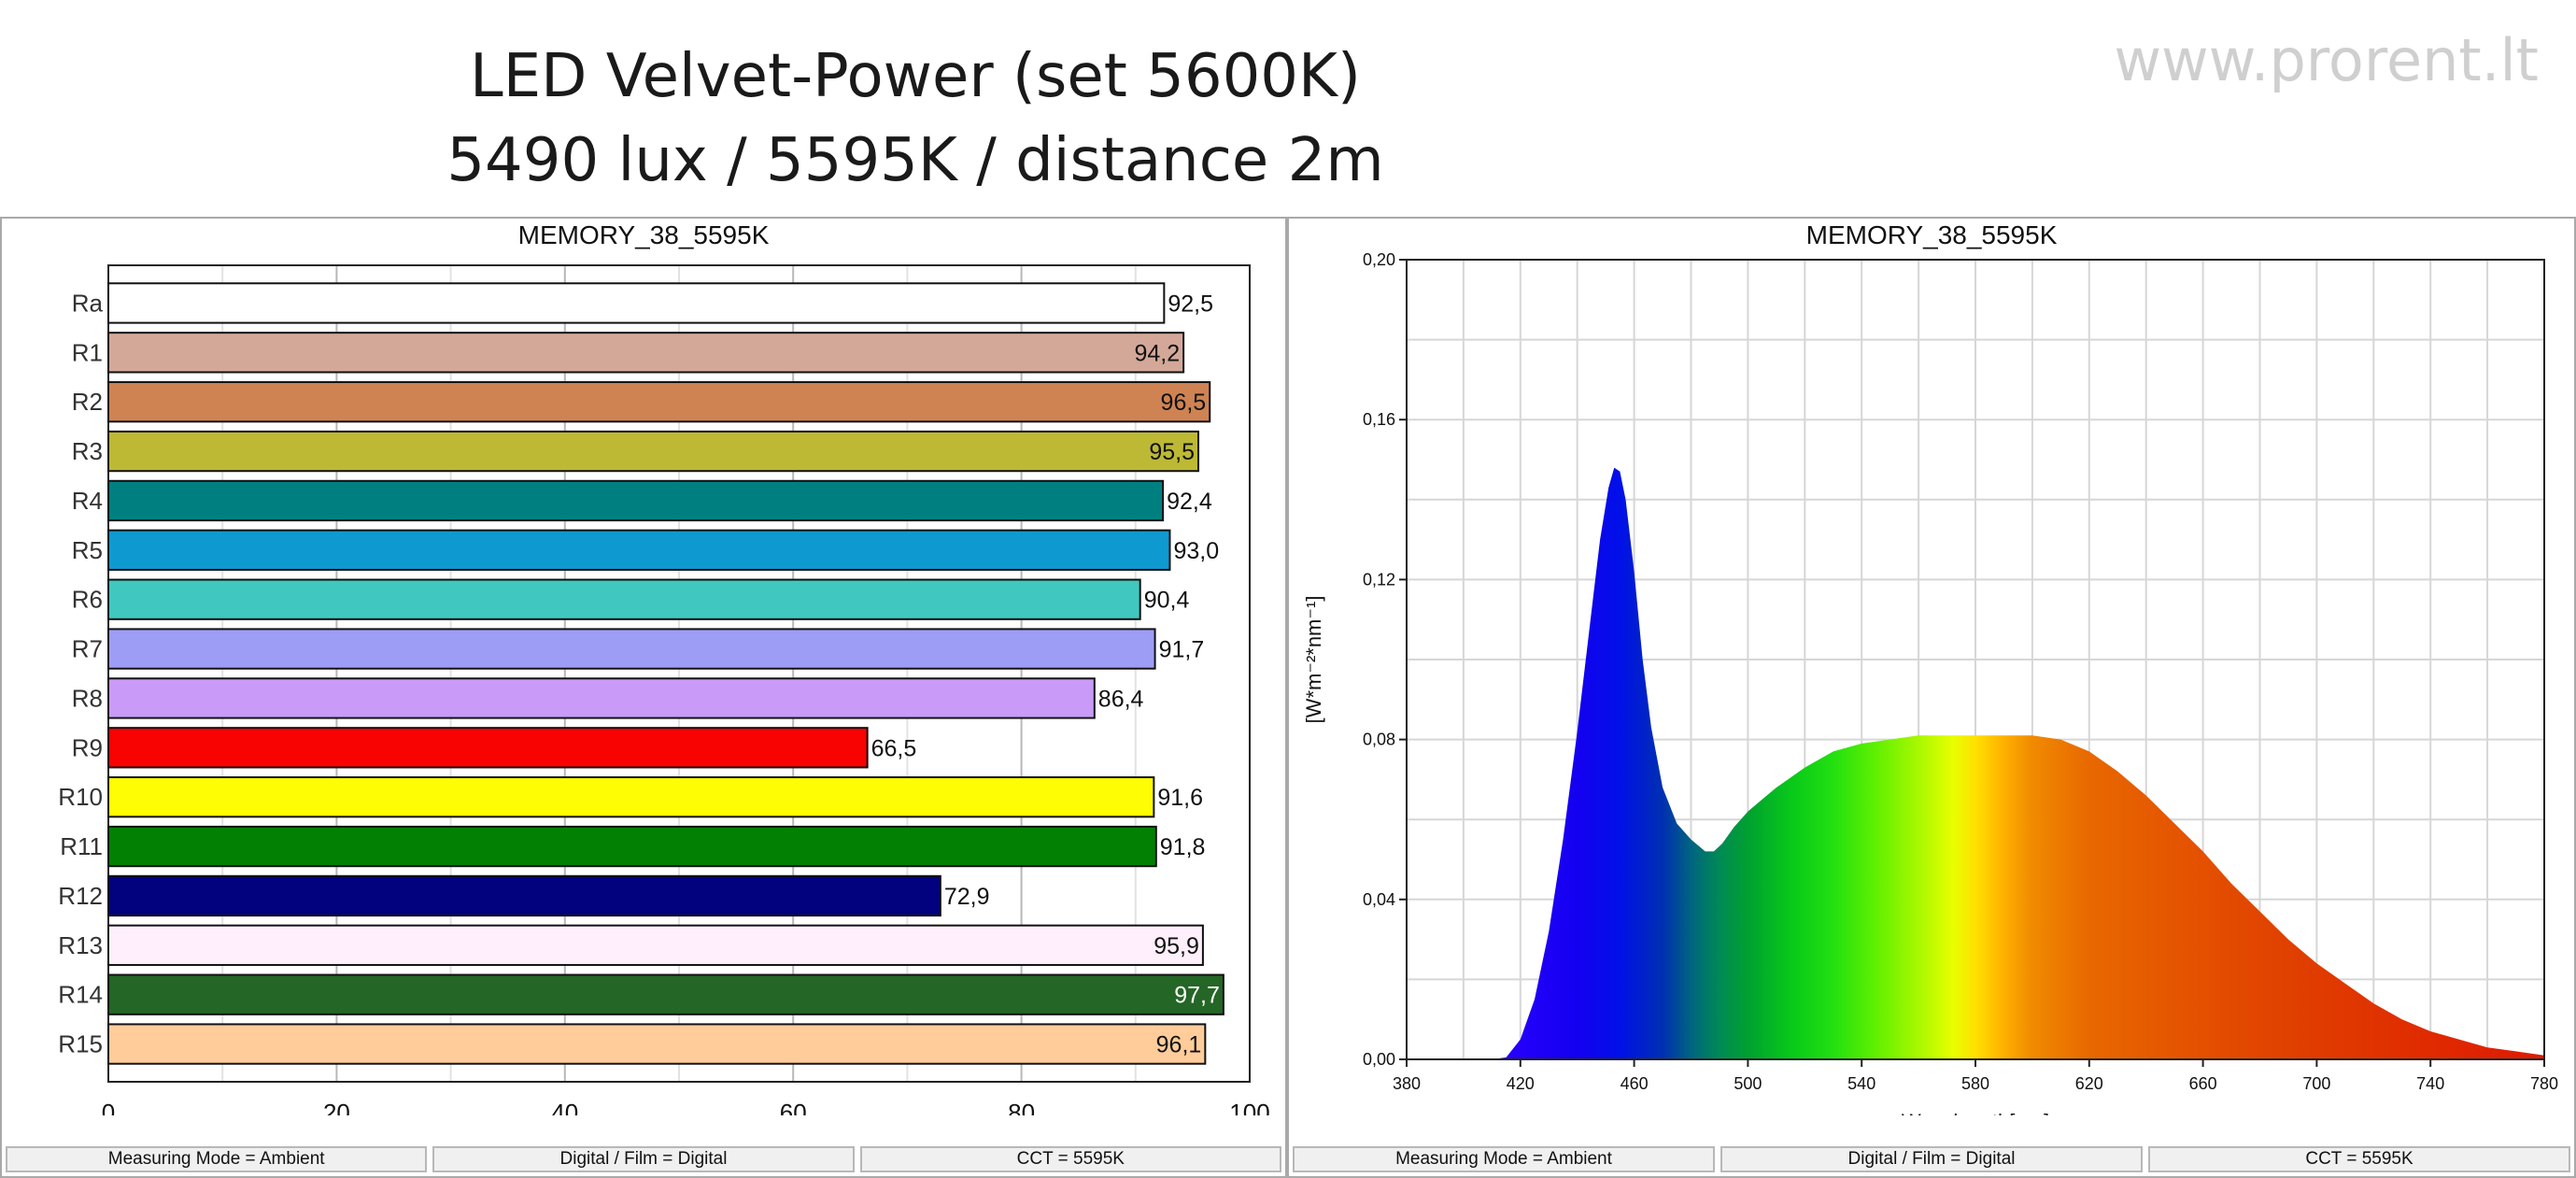  What do you see at coordinates (2203, 1083) in the screenshot?
I see `x-tick-label: 660` at bounding box center [2203, 1083].